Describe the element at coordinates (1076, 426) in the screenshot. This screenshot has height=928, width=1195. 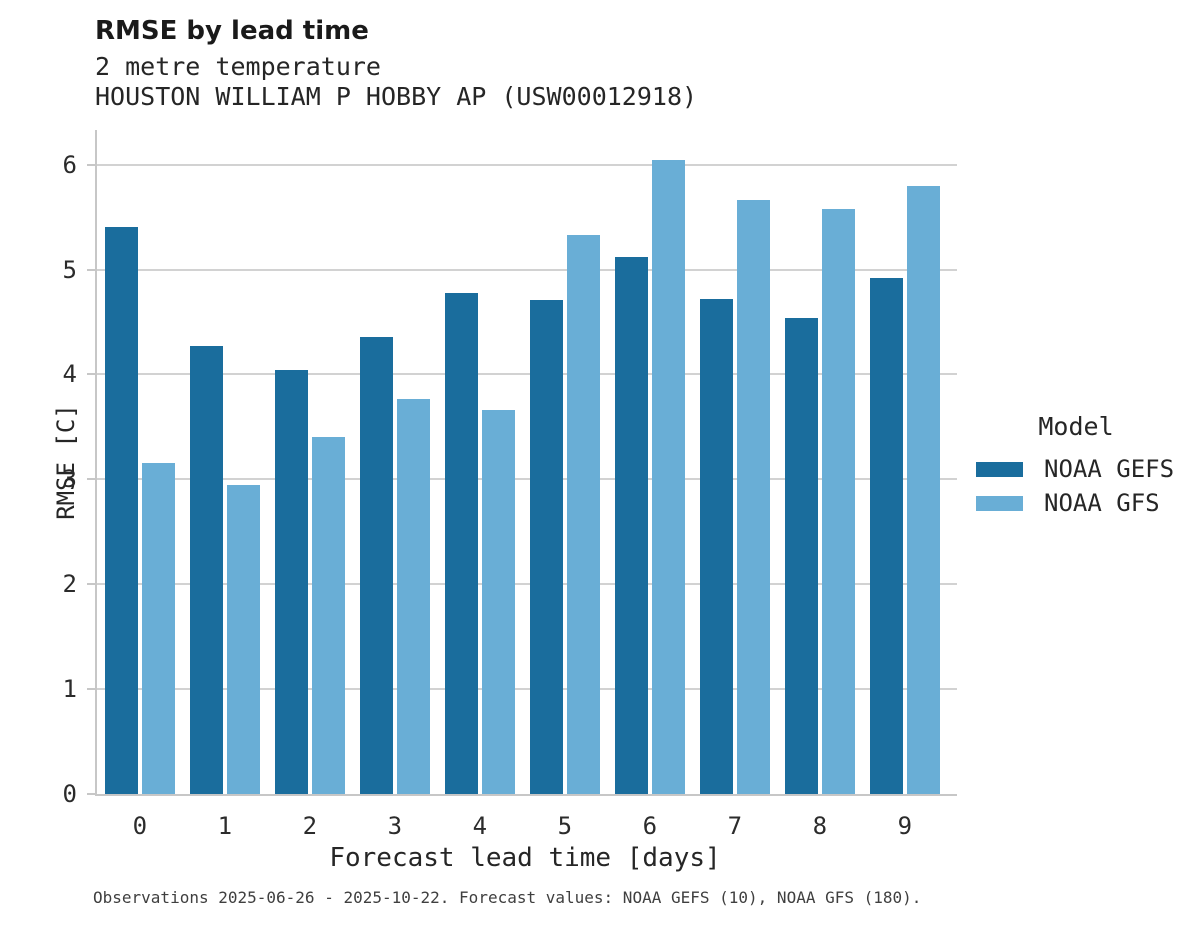
I see `legend-title: Model` at that location.